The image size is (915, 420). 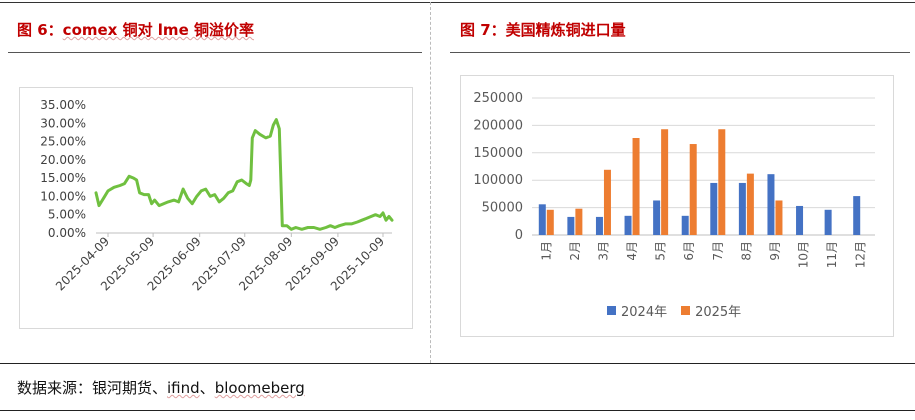 I want to click on y-tick-label: 250000, so click(x=498, y=98).